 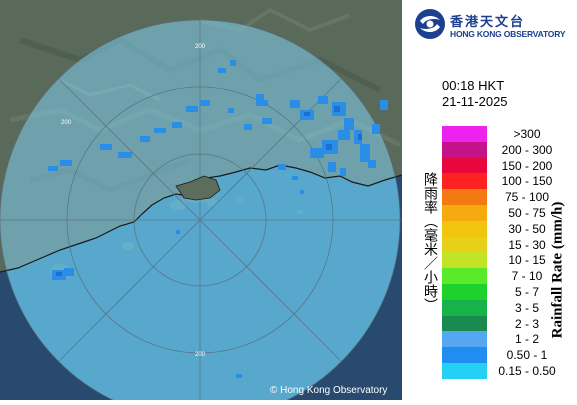 I want to click on copyright-notice: © Hong Kong Observatory, so click(x=329, y=390).